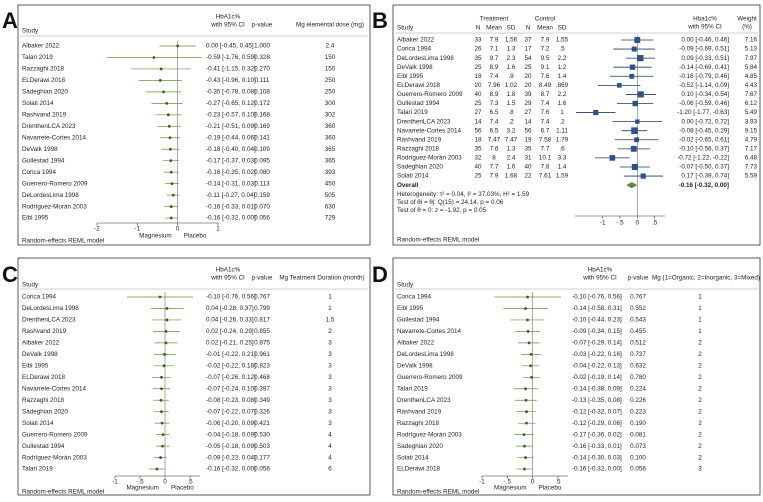  Describe the element at coordinates (545, 40) in the screenshot. I see `control-cell: 7.9` at that location.